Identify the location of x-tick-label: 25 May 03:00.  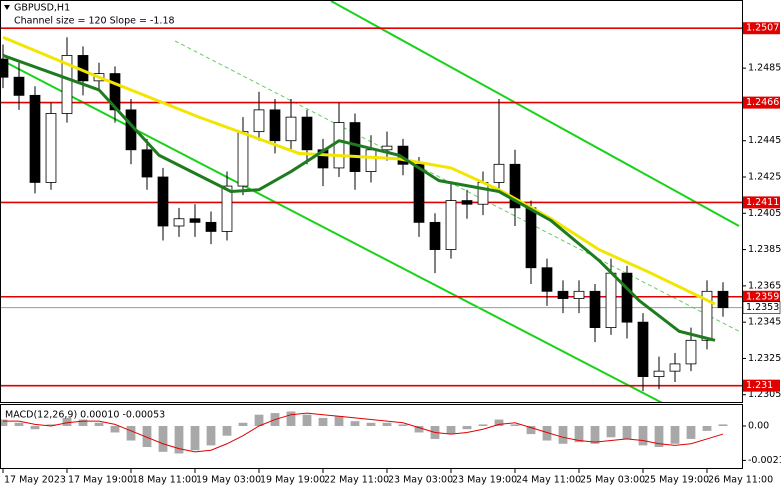
(612, 480).